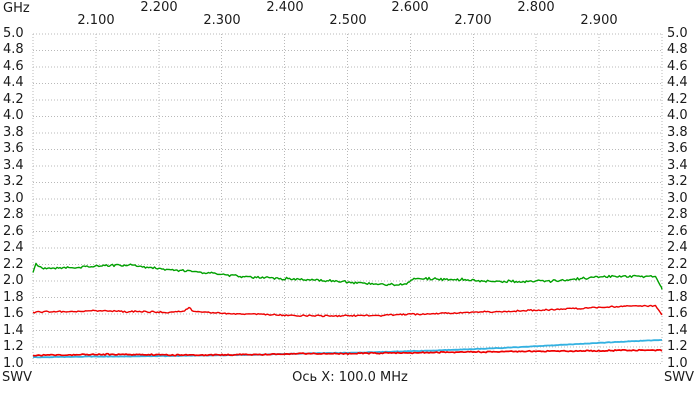  Describe the element at coordinates (677, 313) in the screenshot. I see `y-tick-label-right: 1.6` at that location.